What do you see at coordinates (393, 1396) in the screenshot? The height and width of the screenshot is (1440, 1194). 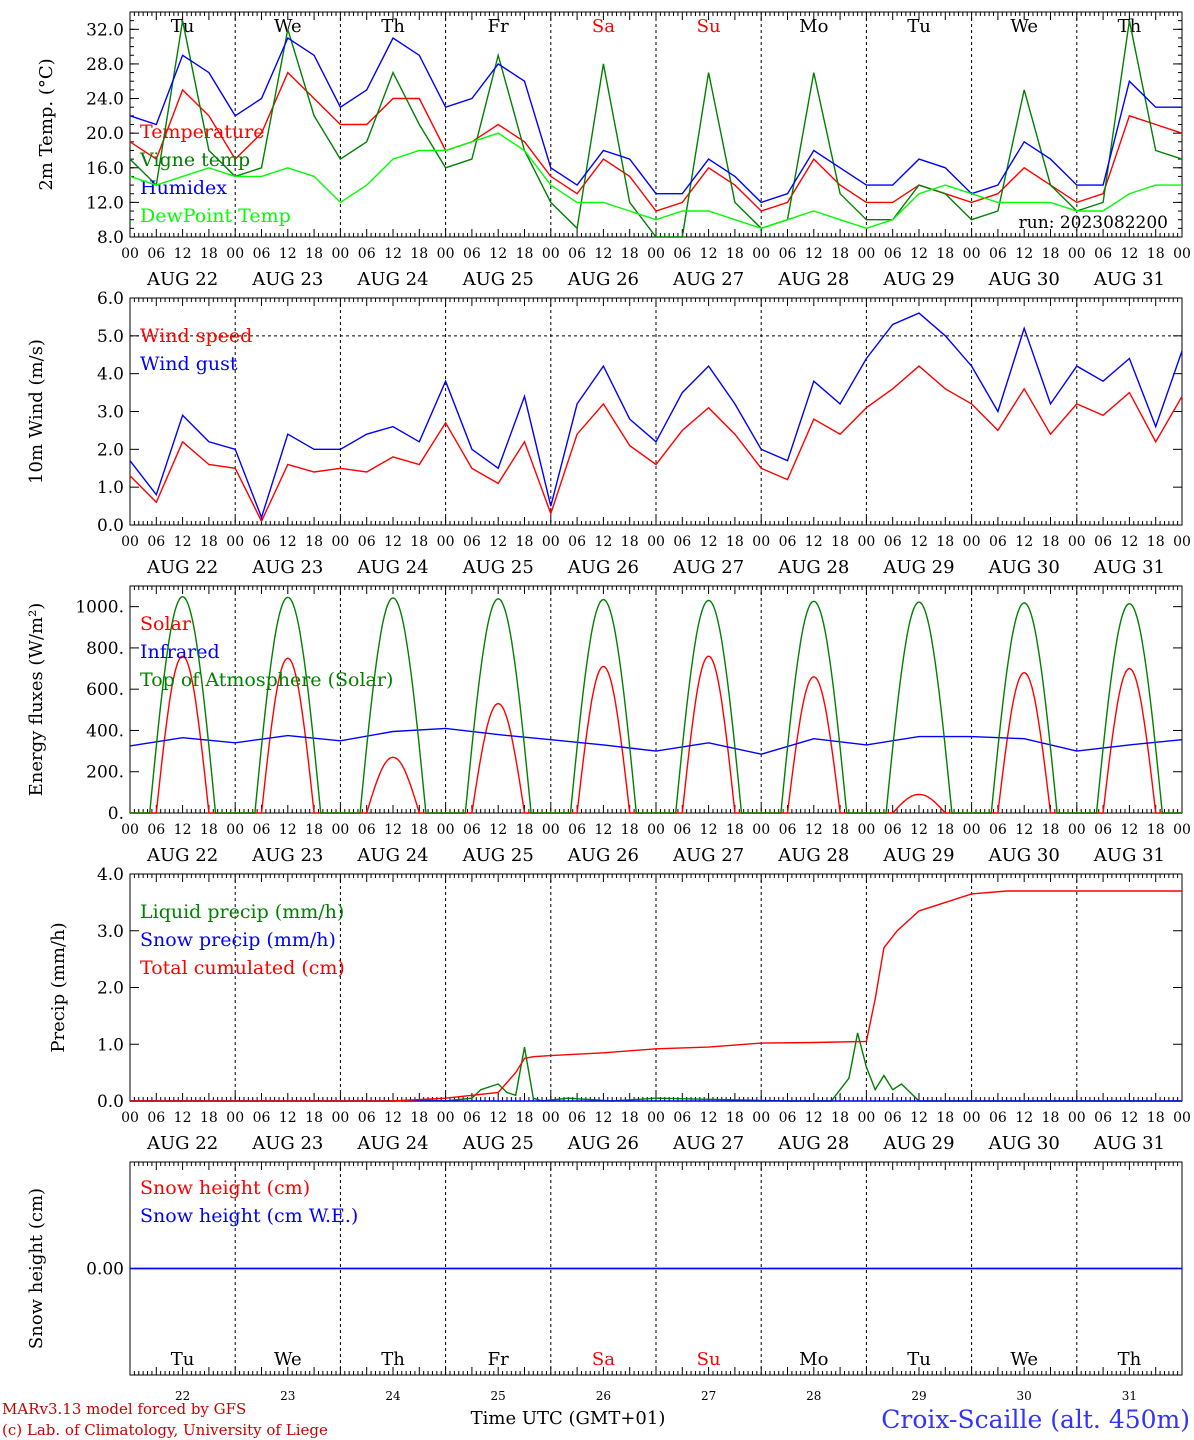 I see `day-number-label: 24` at bounding box center [393, 1396].